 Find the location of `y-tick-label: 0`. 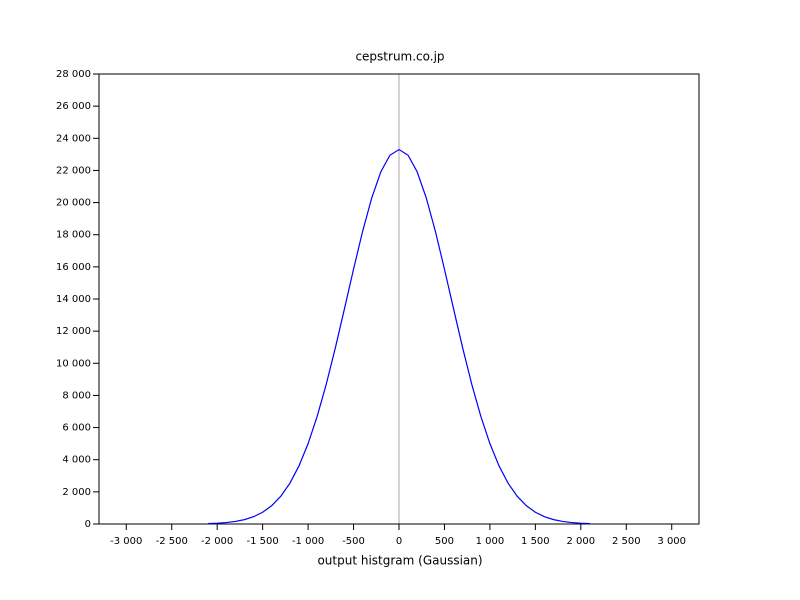

y-tick-label: 0 is located at coordinates (88, 524).